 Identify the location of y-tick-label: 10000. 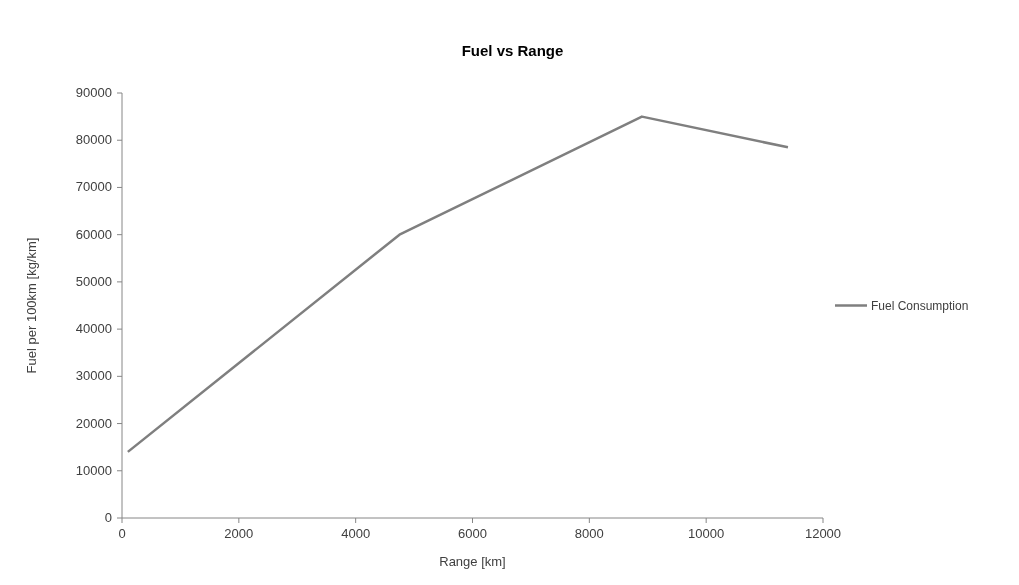
(93, 470).